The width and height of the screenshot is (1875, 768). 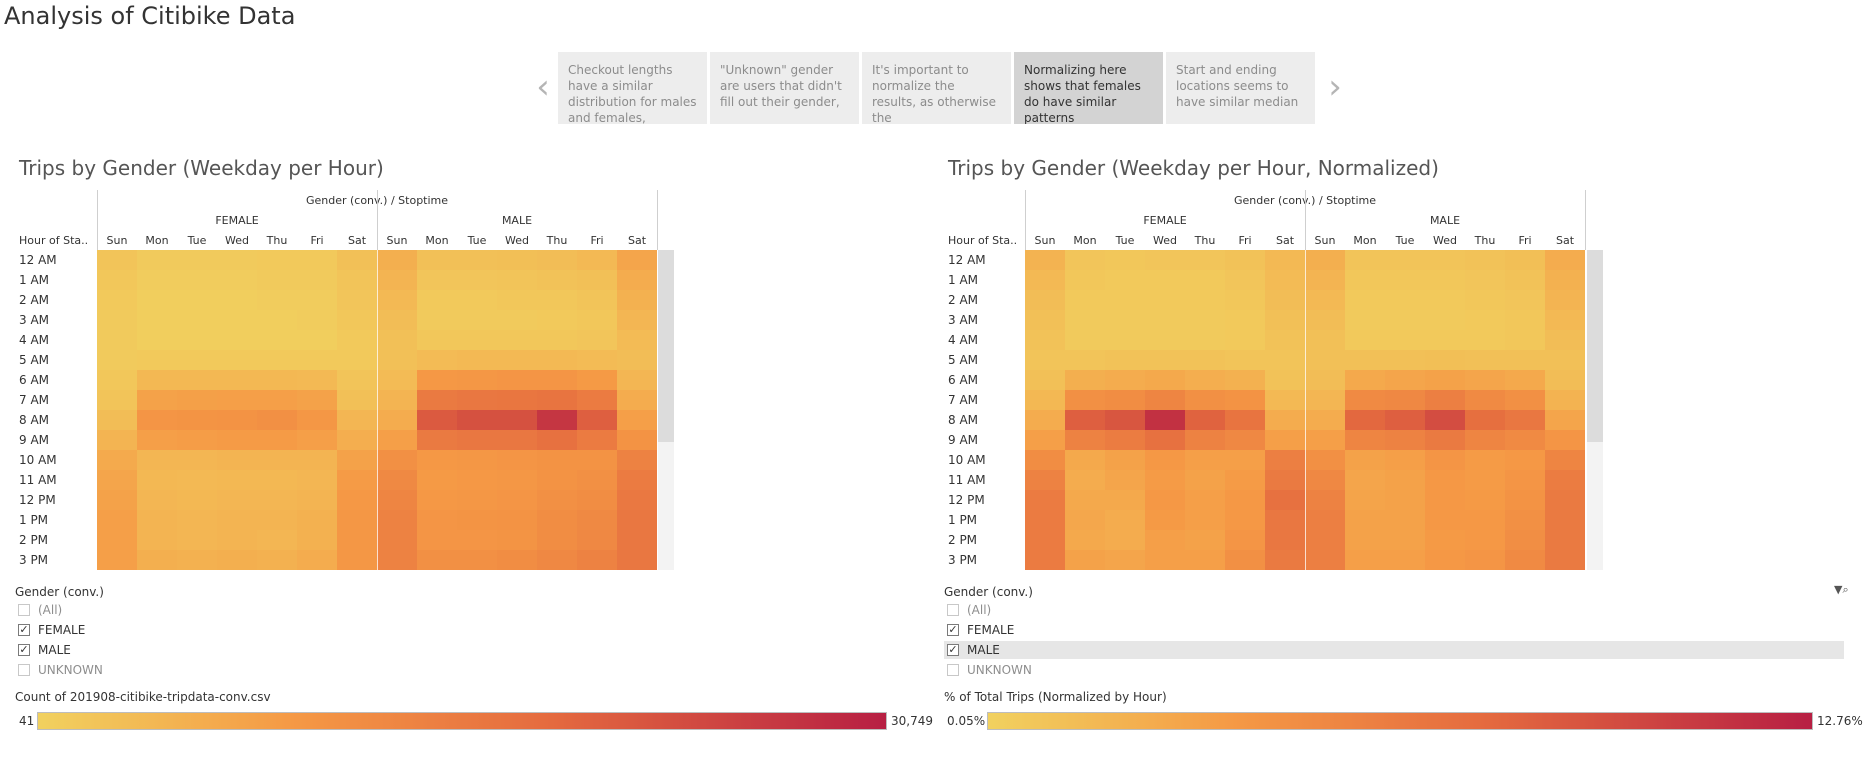 I want to click on story-prev-arrow-icon: ‹, so click(x=543, y=87).